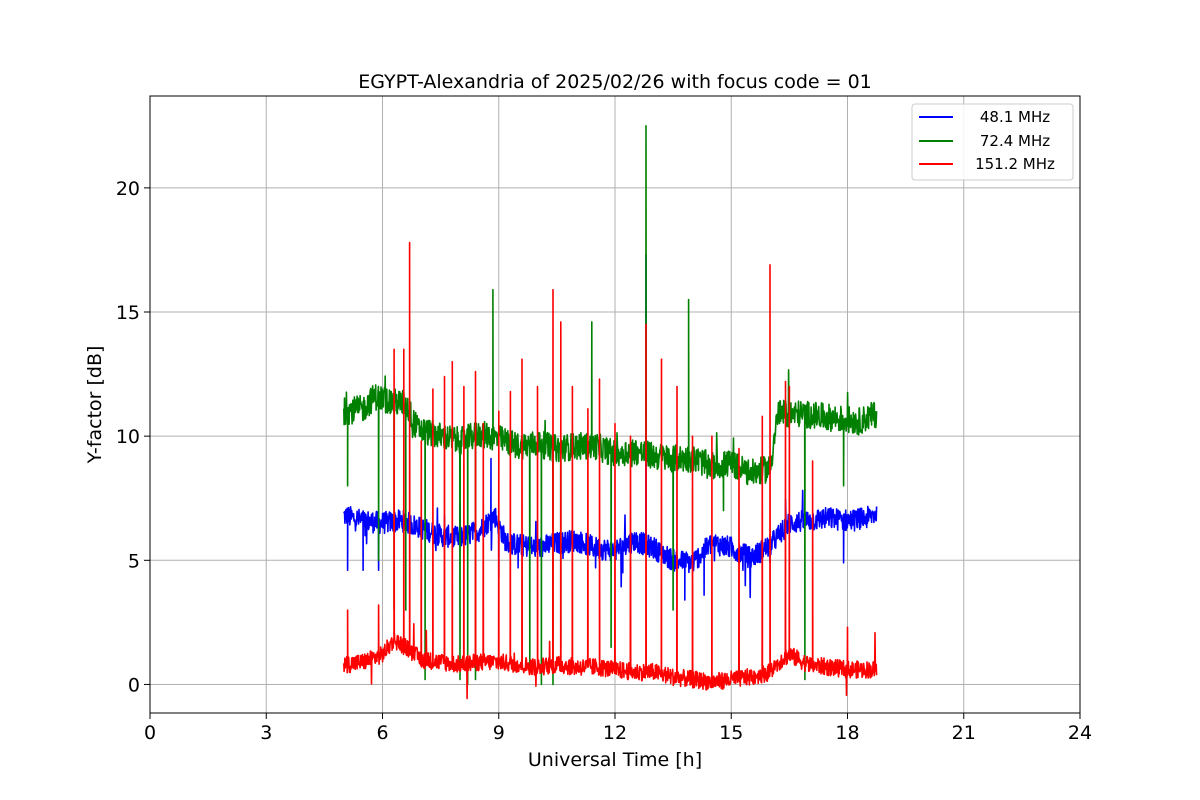 The height and width of the screenshot is (800, 1200). Describe the element at coordinates (1080, 733) in the screenshot. I see `x-tick-label: 24` at that location.